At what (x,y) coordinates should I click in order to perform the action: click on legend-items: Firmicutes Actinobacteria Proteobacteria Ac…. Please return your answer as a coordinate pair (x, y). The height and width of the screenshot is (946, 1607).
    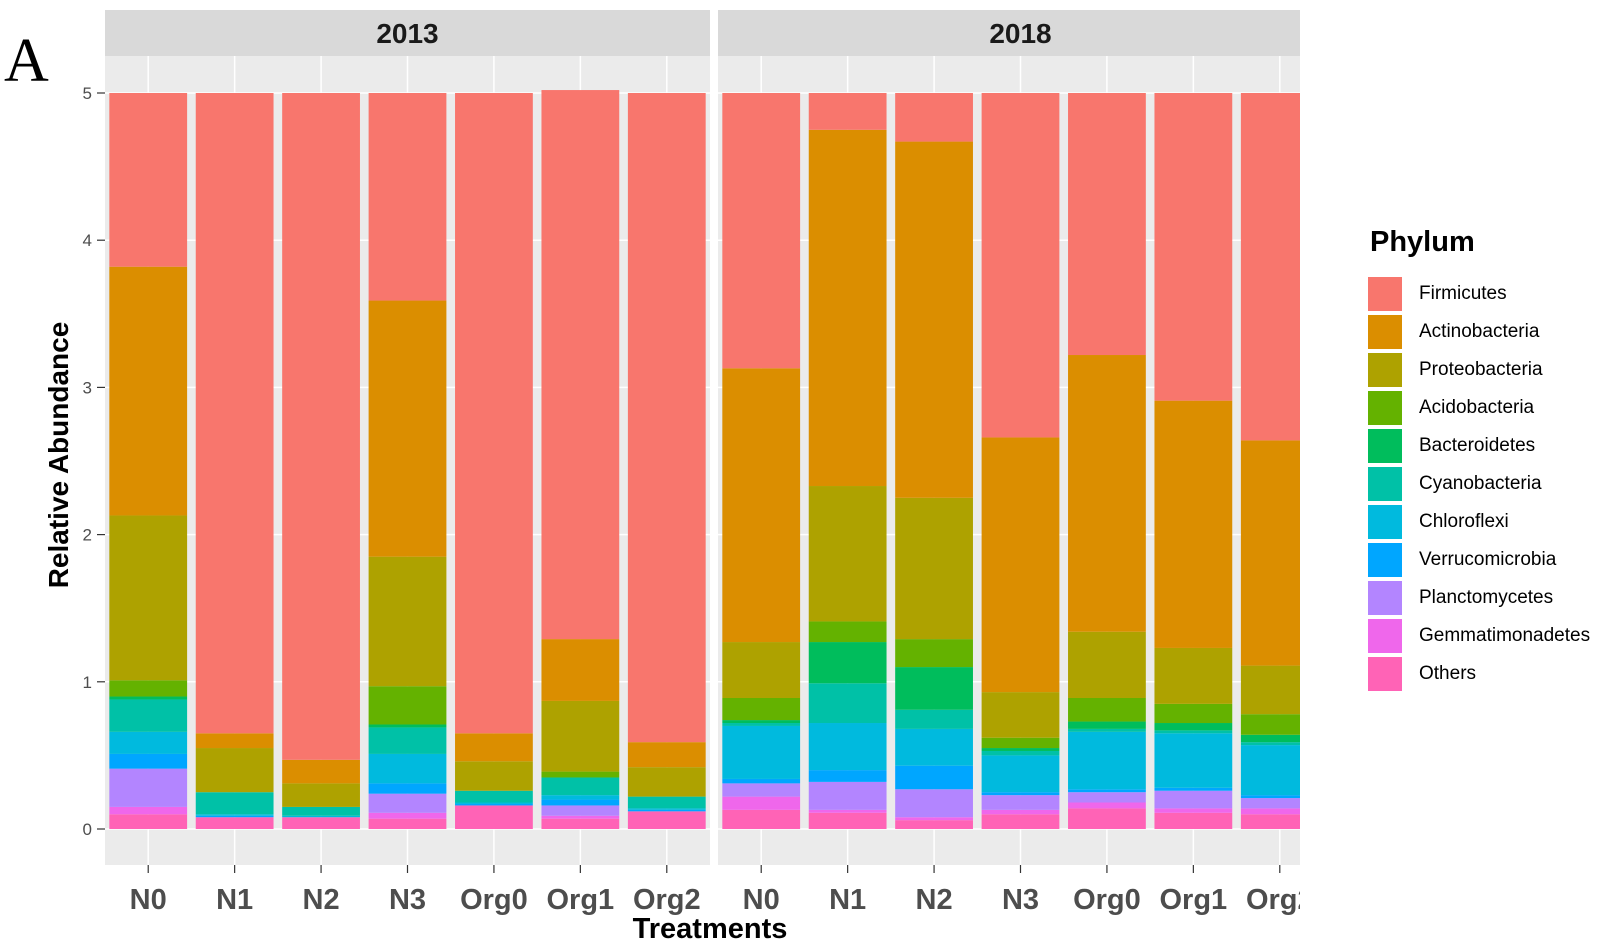
    Looking at the image, I should click on (1479, 484).